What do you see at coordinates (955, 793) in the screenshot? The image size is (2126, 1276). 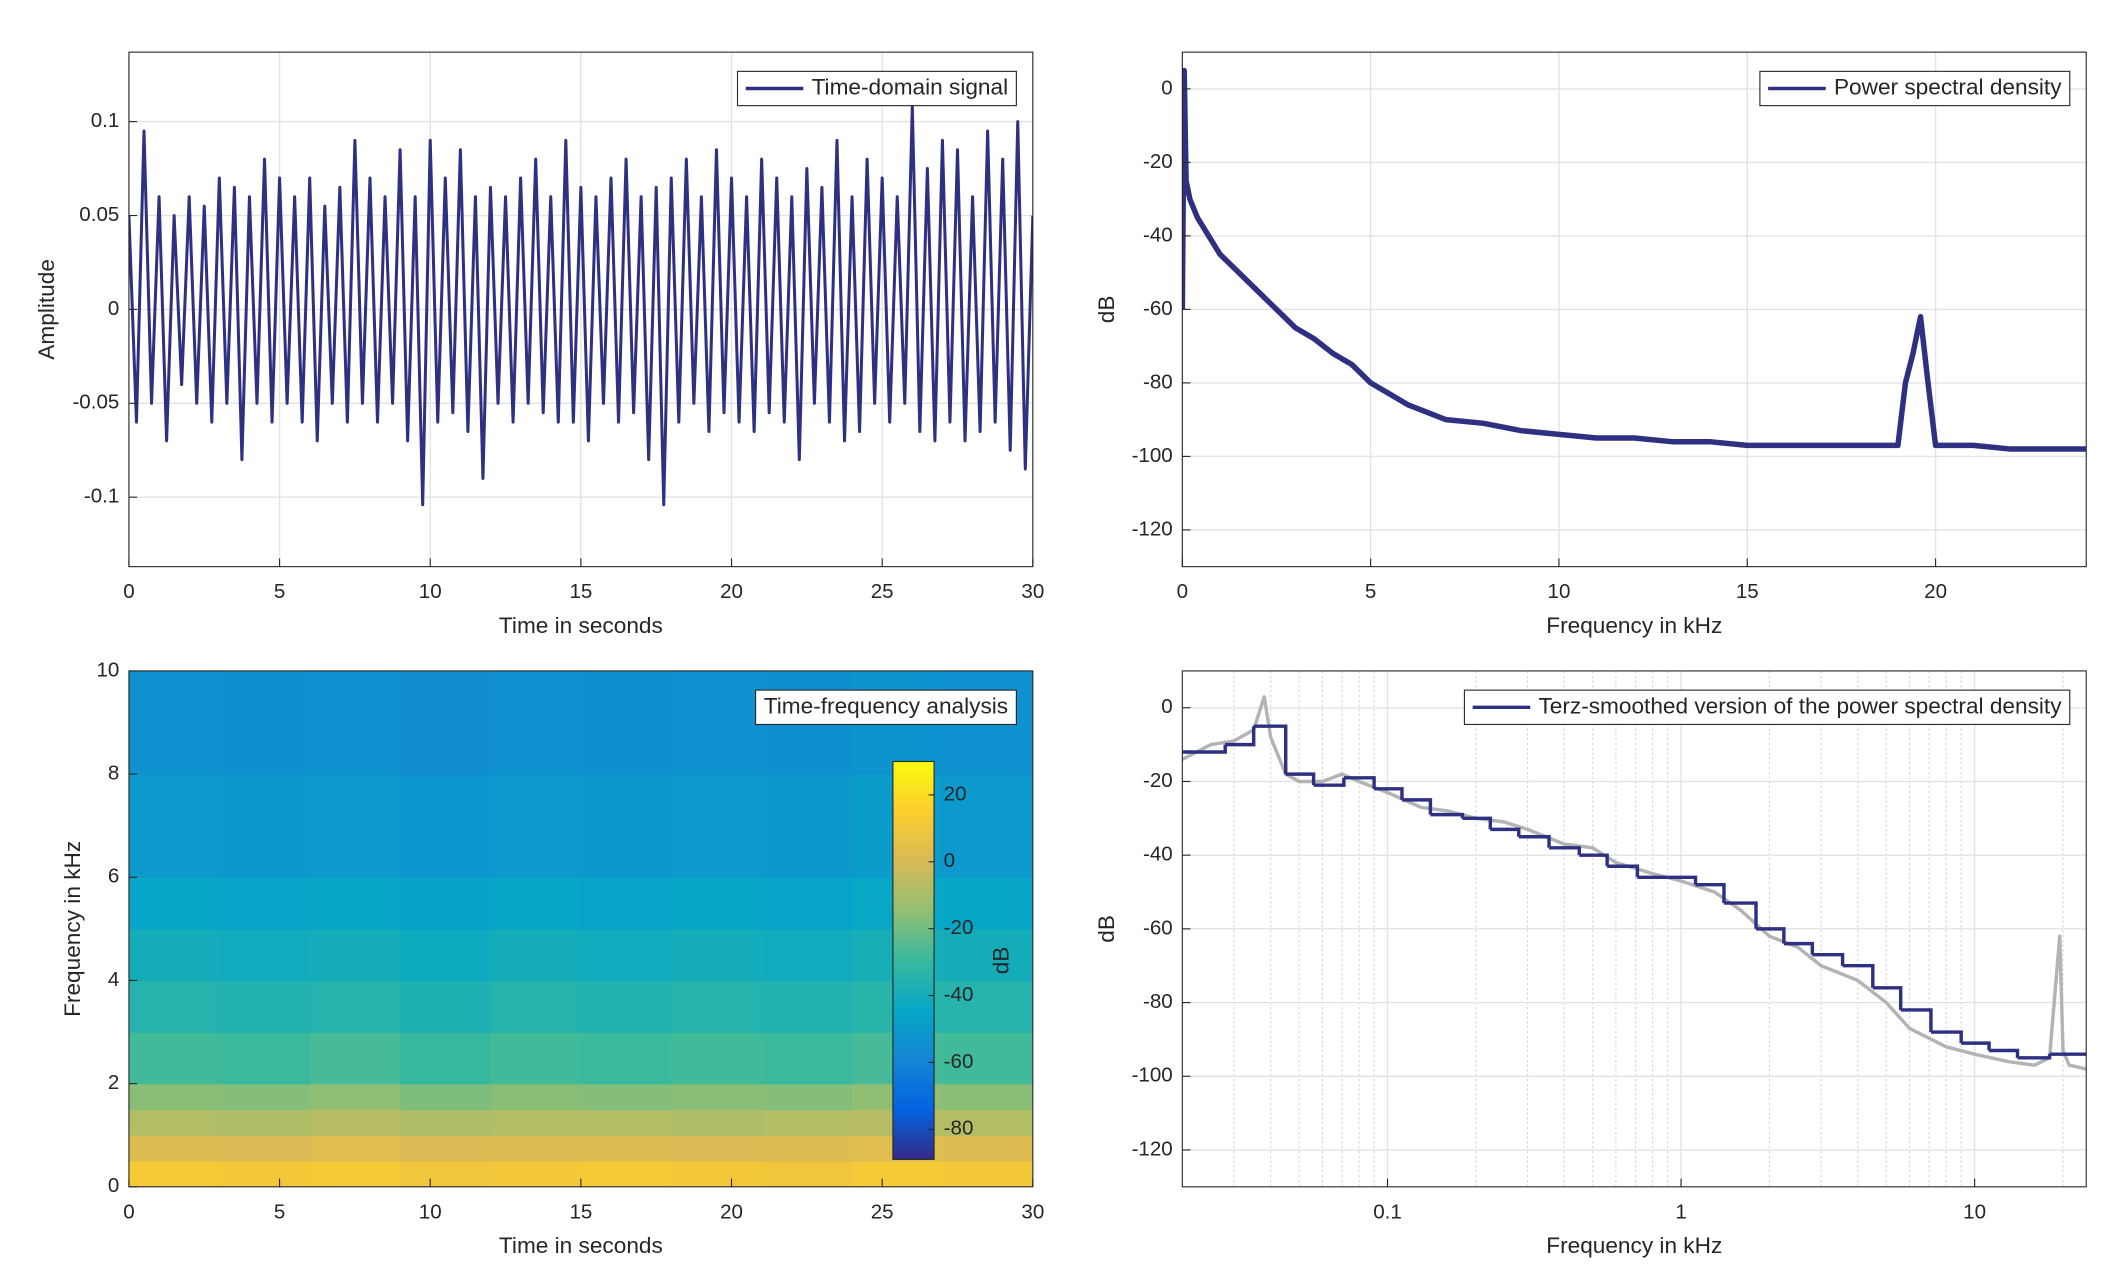 I see `colorbar-tick-label: 20` at bounding box center [955, 793].